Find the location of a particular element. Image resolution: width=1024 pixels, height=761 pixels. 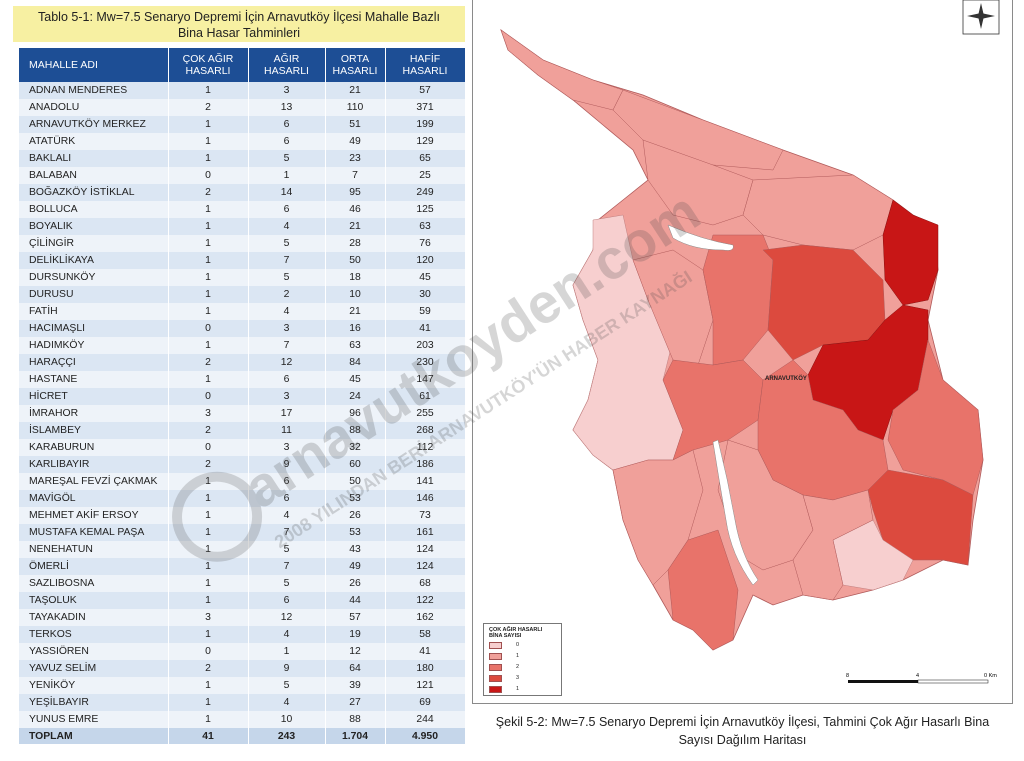

cell-mahalle-adi: FATİH is located at coordinates (94, 311).